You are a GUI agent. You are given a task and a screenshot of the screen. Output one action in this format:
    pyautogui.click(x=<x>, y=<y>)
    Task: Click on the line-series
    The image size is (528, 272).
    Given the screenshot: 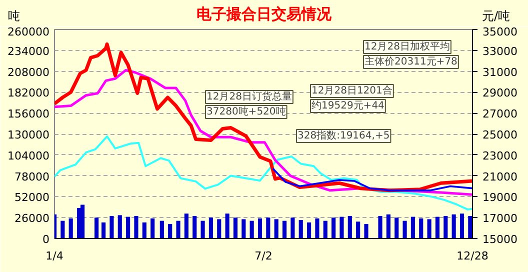 What is the action you would take?
    pyautogui.click(x=372, y=180)
    